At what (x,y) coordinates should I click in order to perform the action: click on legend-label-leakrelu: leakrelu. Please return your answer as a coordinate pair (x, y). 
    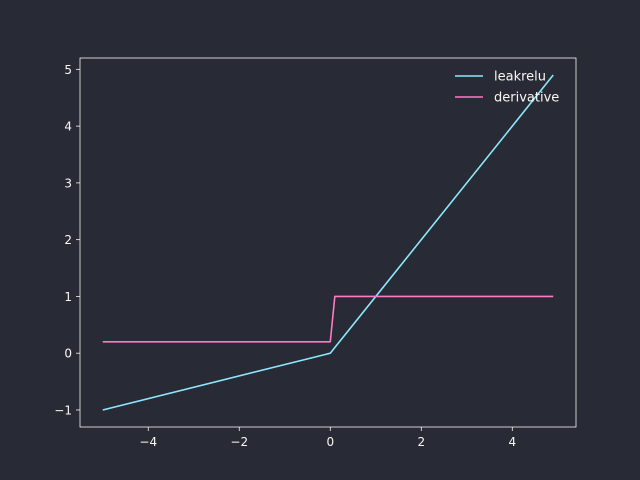
    Looking at the image, I should click on (520, 77).